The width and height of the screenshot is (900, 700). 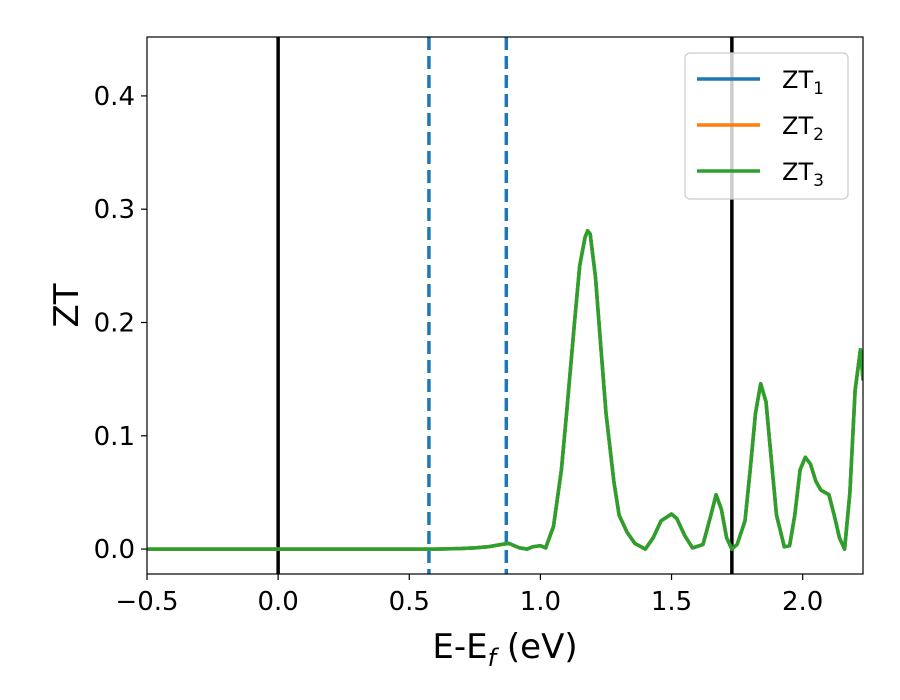 I want to click on legend: ZT1 ZT2 ZT3, so click(x=766, y=126).